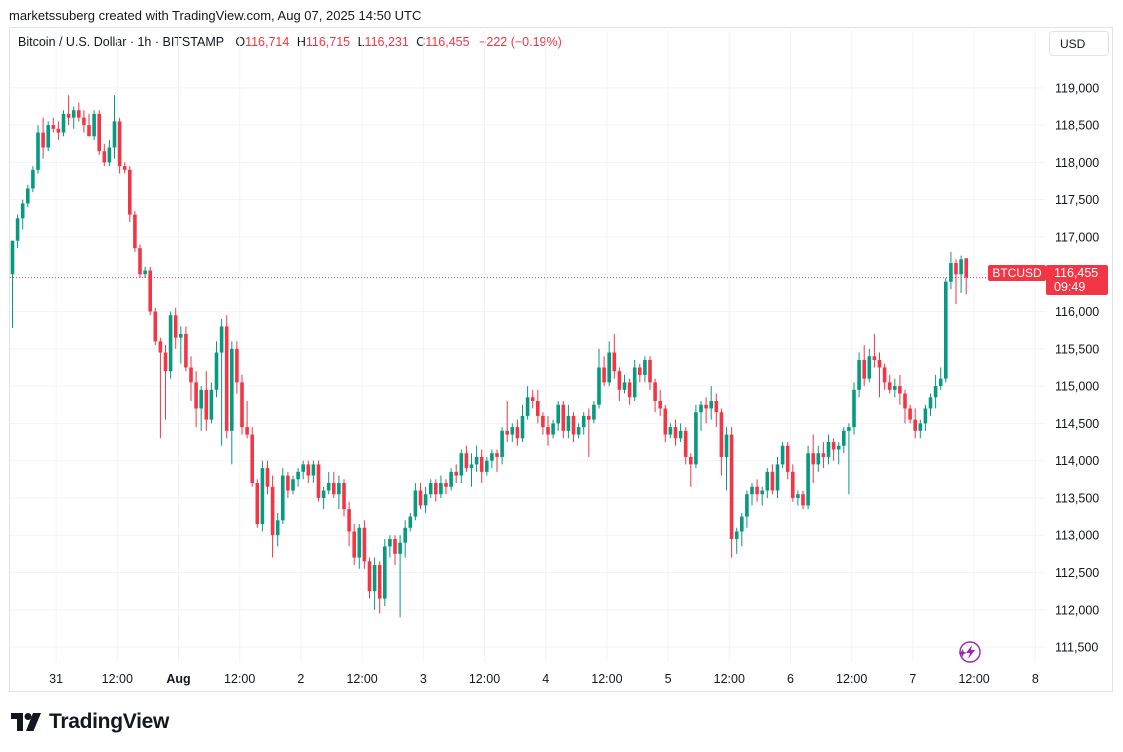 The width and height of the screenshot is (1123, 752). Describe the element at coordinates (851, 679) in the screenshot. I see `x-tick-label: 12:00` at that location.